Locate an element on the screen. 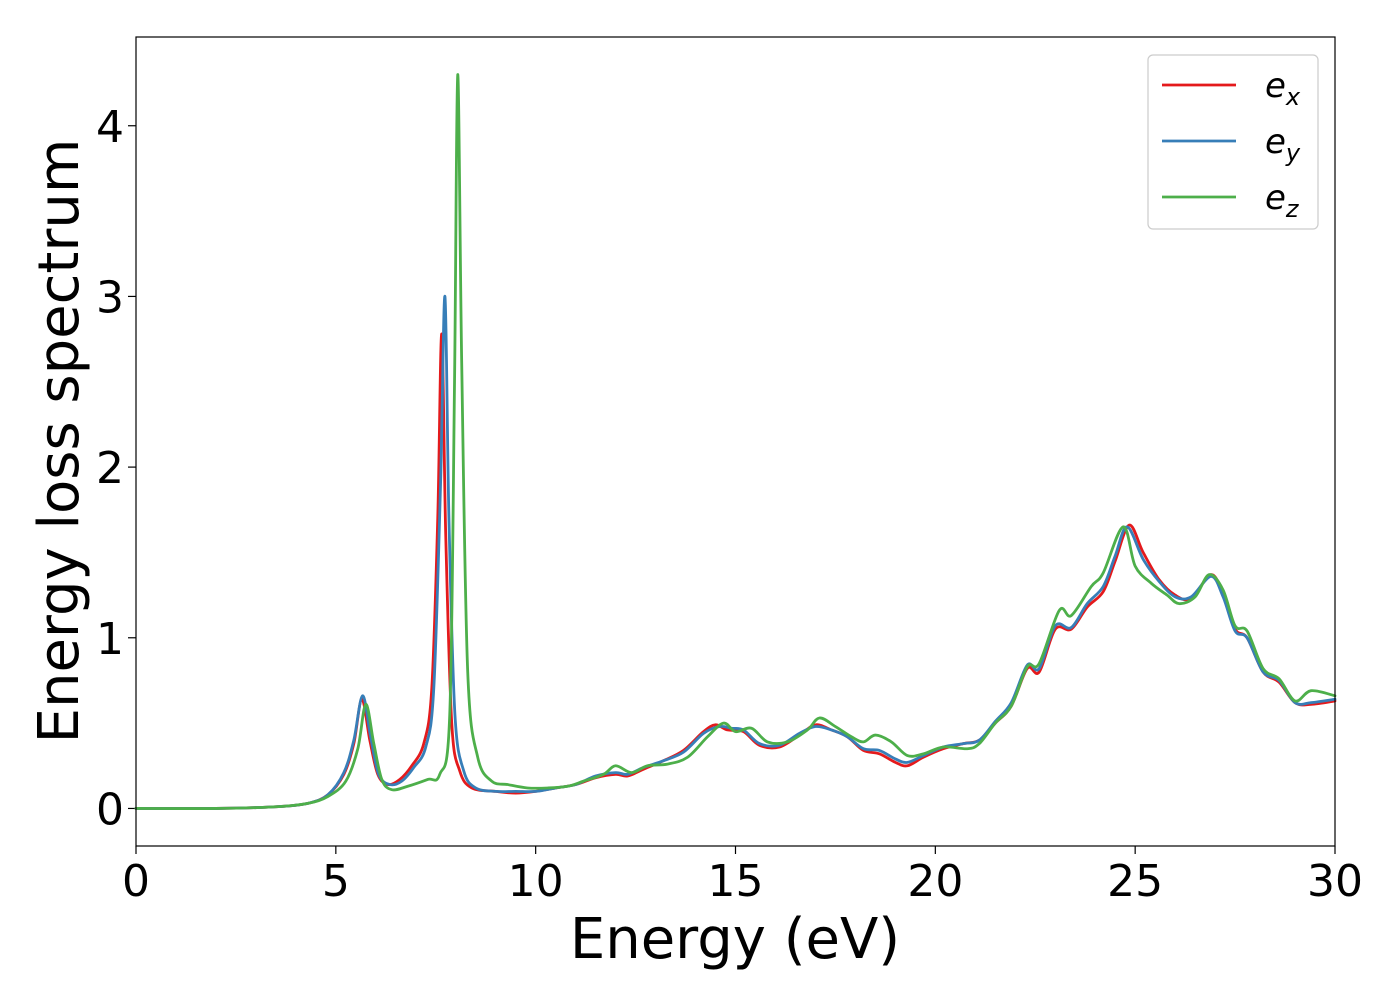 This screenshot has height=1000, width=1400. x-axis-label: Energy (eV) is located at coordinates (735, 939).